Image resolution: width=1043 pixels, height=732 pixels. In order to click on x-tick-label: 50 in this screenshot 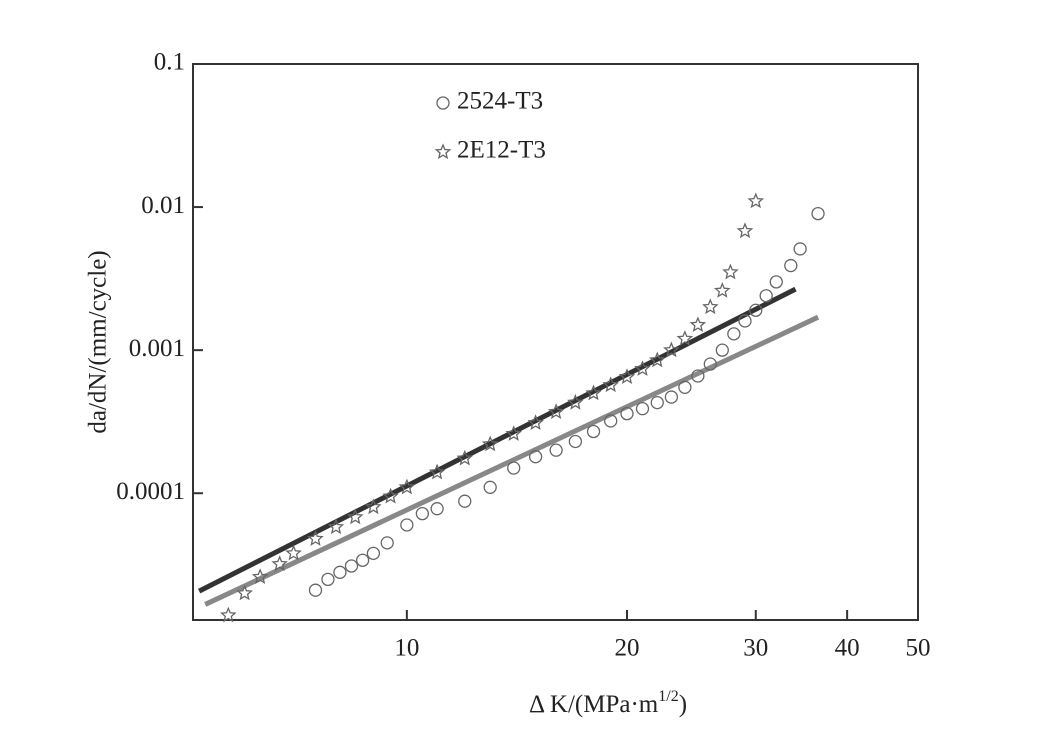, I will do `click(918, 648)`.